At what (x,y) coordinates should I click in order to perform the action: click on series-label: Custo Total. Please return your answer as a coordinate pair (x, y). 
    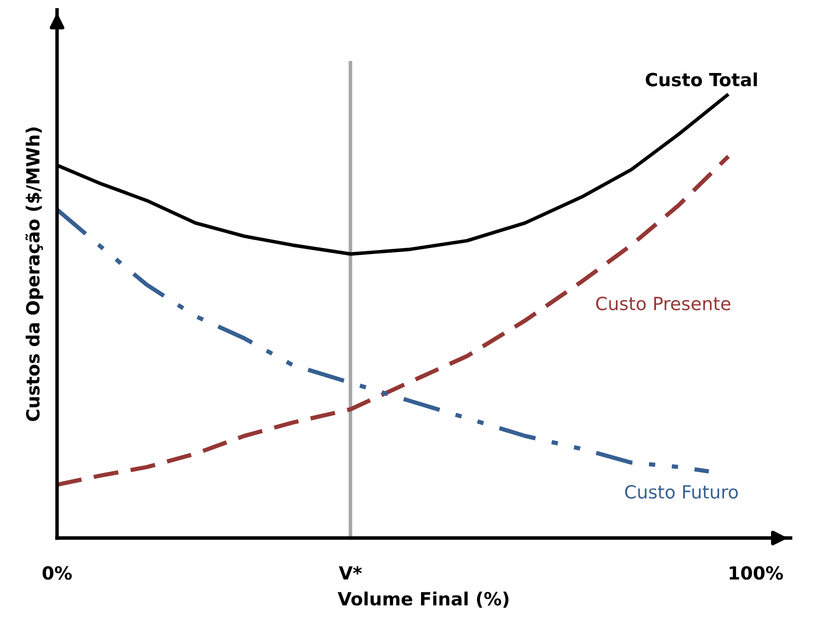
    Looking at the image, I should click on (701, 79).